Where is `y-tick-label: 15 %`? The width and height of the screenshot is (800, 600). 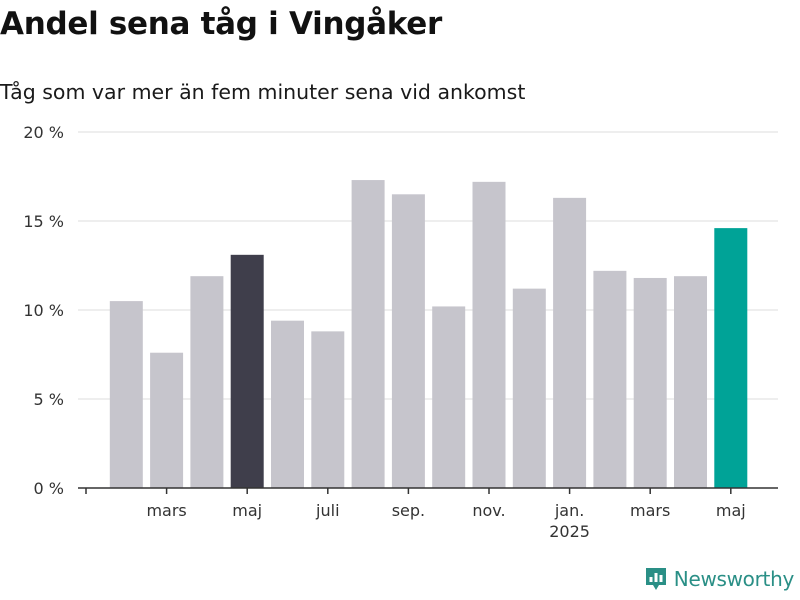 y-tick-label: 15 % is located at coordinates (43, 221).